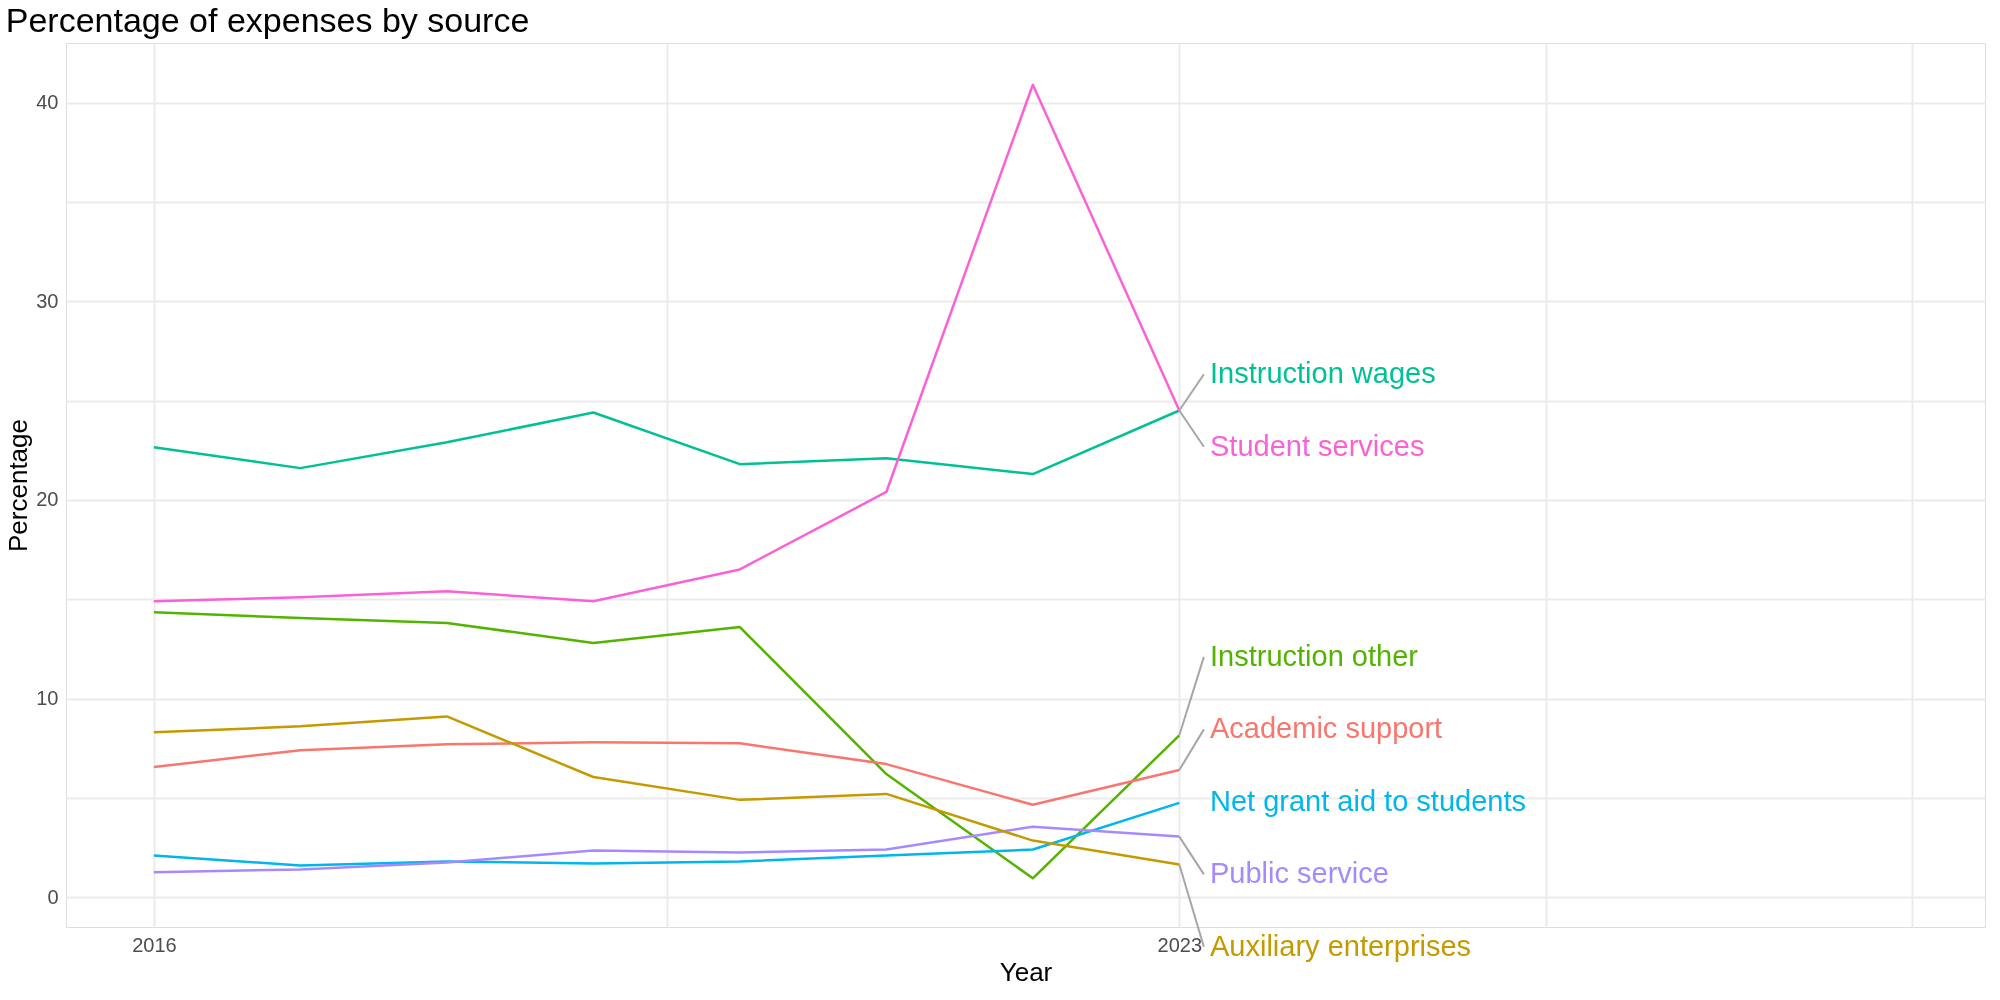 Image resolution: width=2000 pixels, height=1000 pixels. Describe the element at coordinates (47, 102) in the screenshot. I see `y-tick-label: 40` at that location.